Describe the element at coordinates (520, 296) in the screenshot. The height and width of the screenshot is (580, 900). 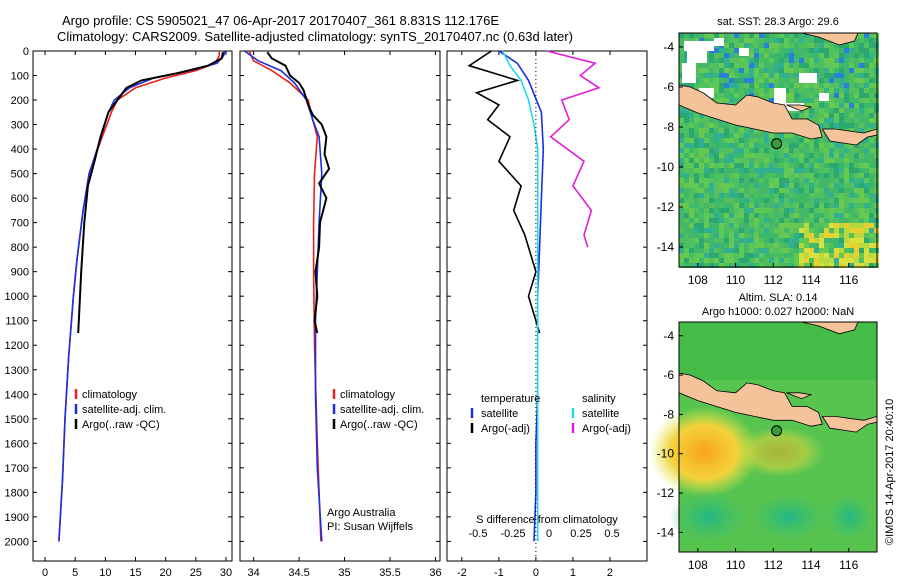
I see `series-line-salinity-satellite` at that location.